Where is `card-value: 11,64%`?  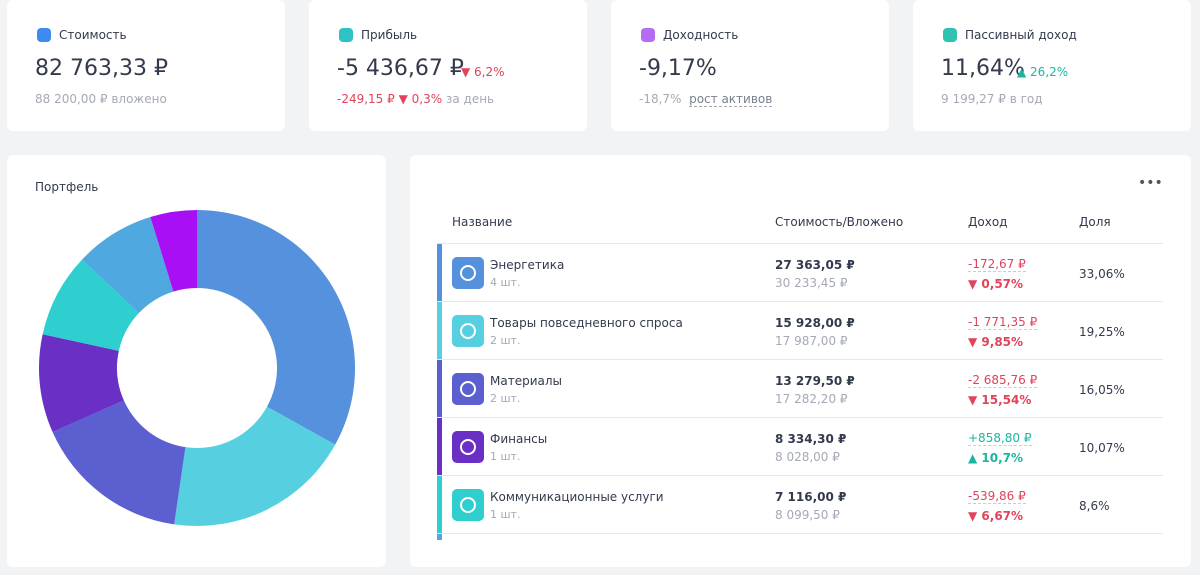 card-value: 11,64% is located at coordinates (983, 68).